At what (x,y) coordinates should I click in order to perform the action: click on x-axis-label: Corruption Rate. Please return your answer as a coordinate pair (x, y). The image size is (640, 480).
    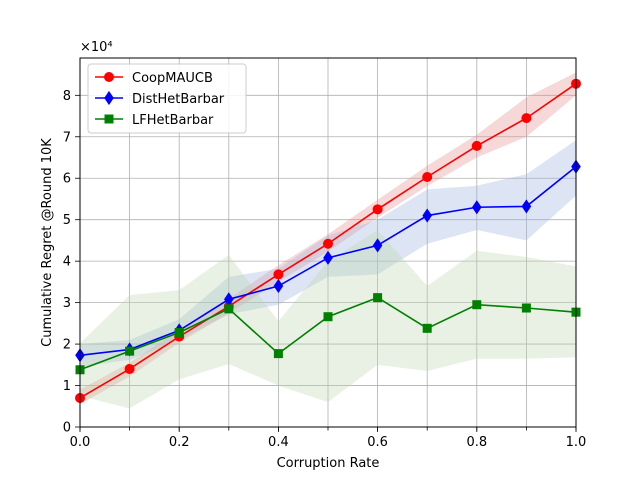
    Looking at the image, I should click on (328, 463).